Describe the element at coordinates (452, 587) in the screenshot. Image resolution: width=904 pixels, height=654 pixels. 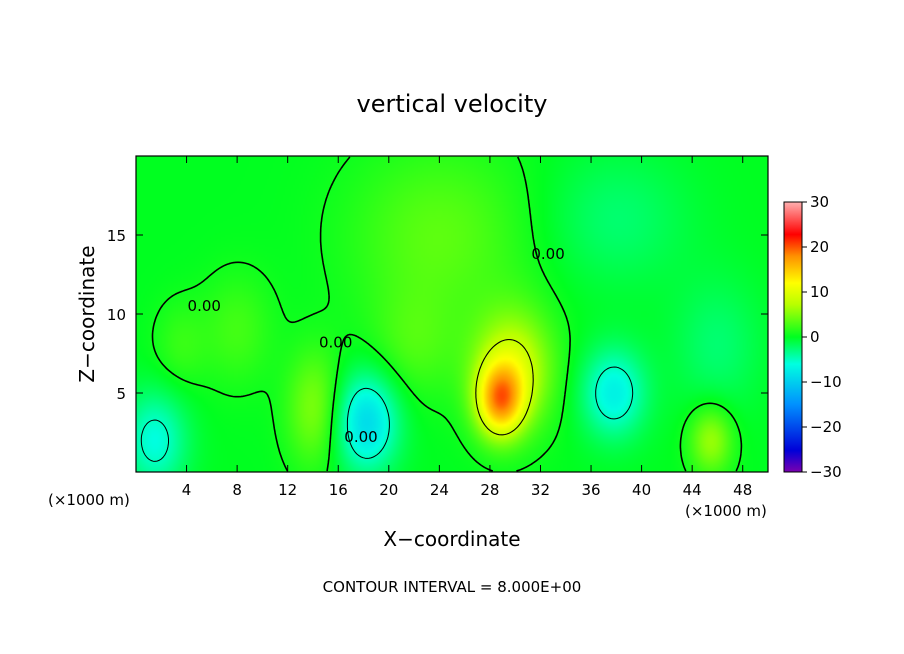
I see `contour-interval-text: CONTOUR INTERVAL = 8.000E+00` at that location.